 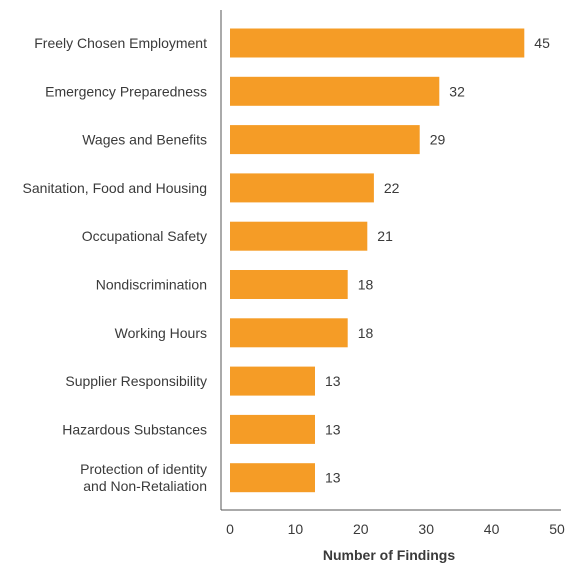 What do you see at coordinates (145, 486) in the screenshot?
I see `category-label: and Non-Retaliation` at bounding box center [145, 486].